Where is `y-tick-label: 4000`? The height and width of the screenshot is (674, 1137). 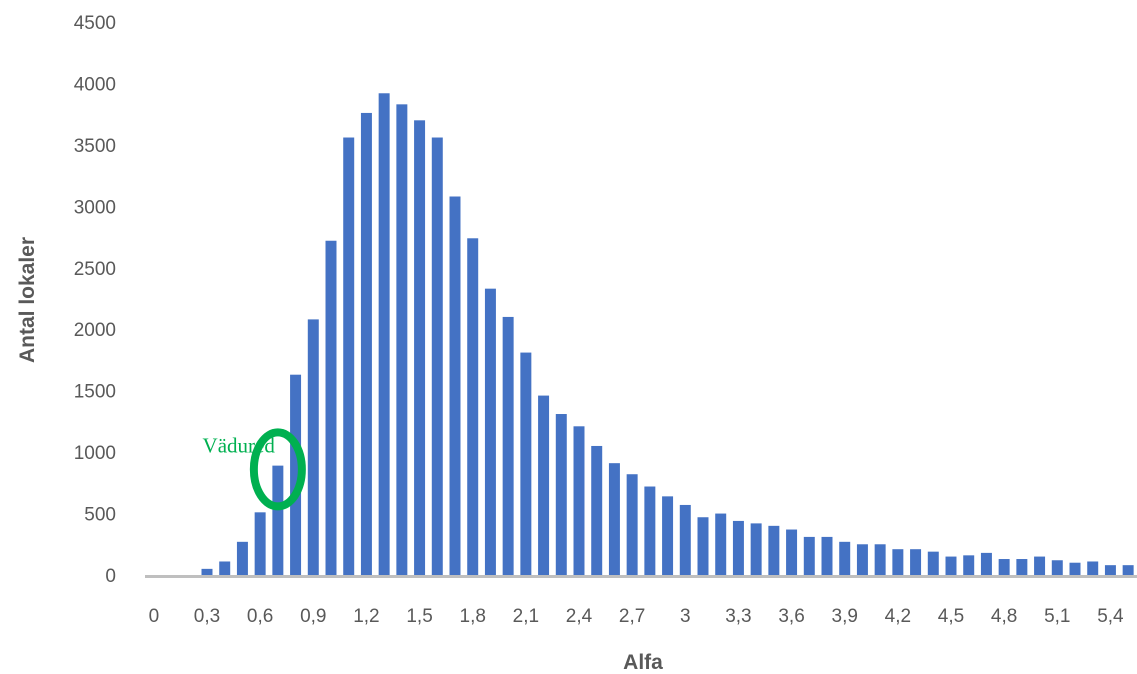 y-tick-label: 4000 is located at coordinates (95, 84).